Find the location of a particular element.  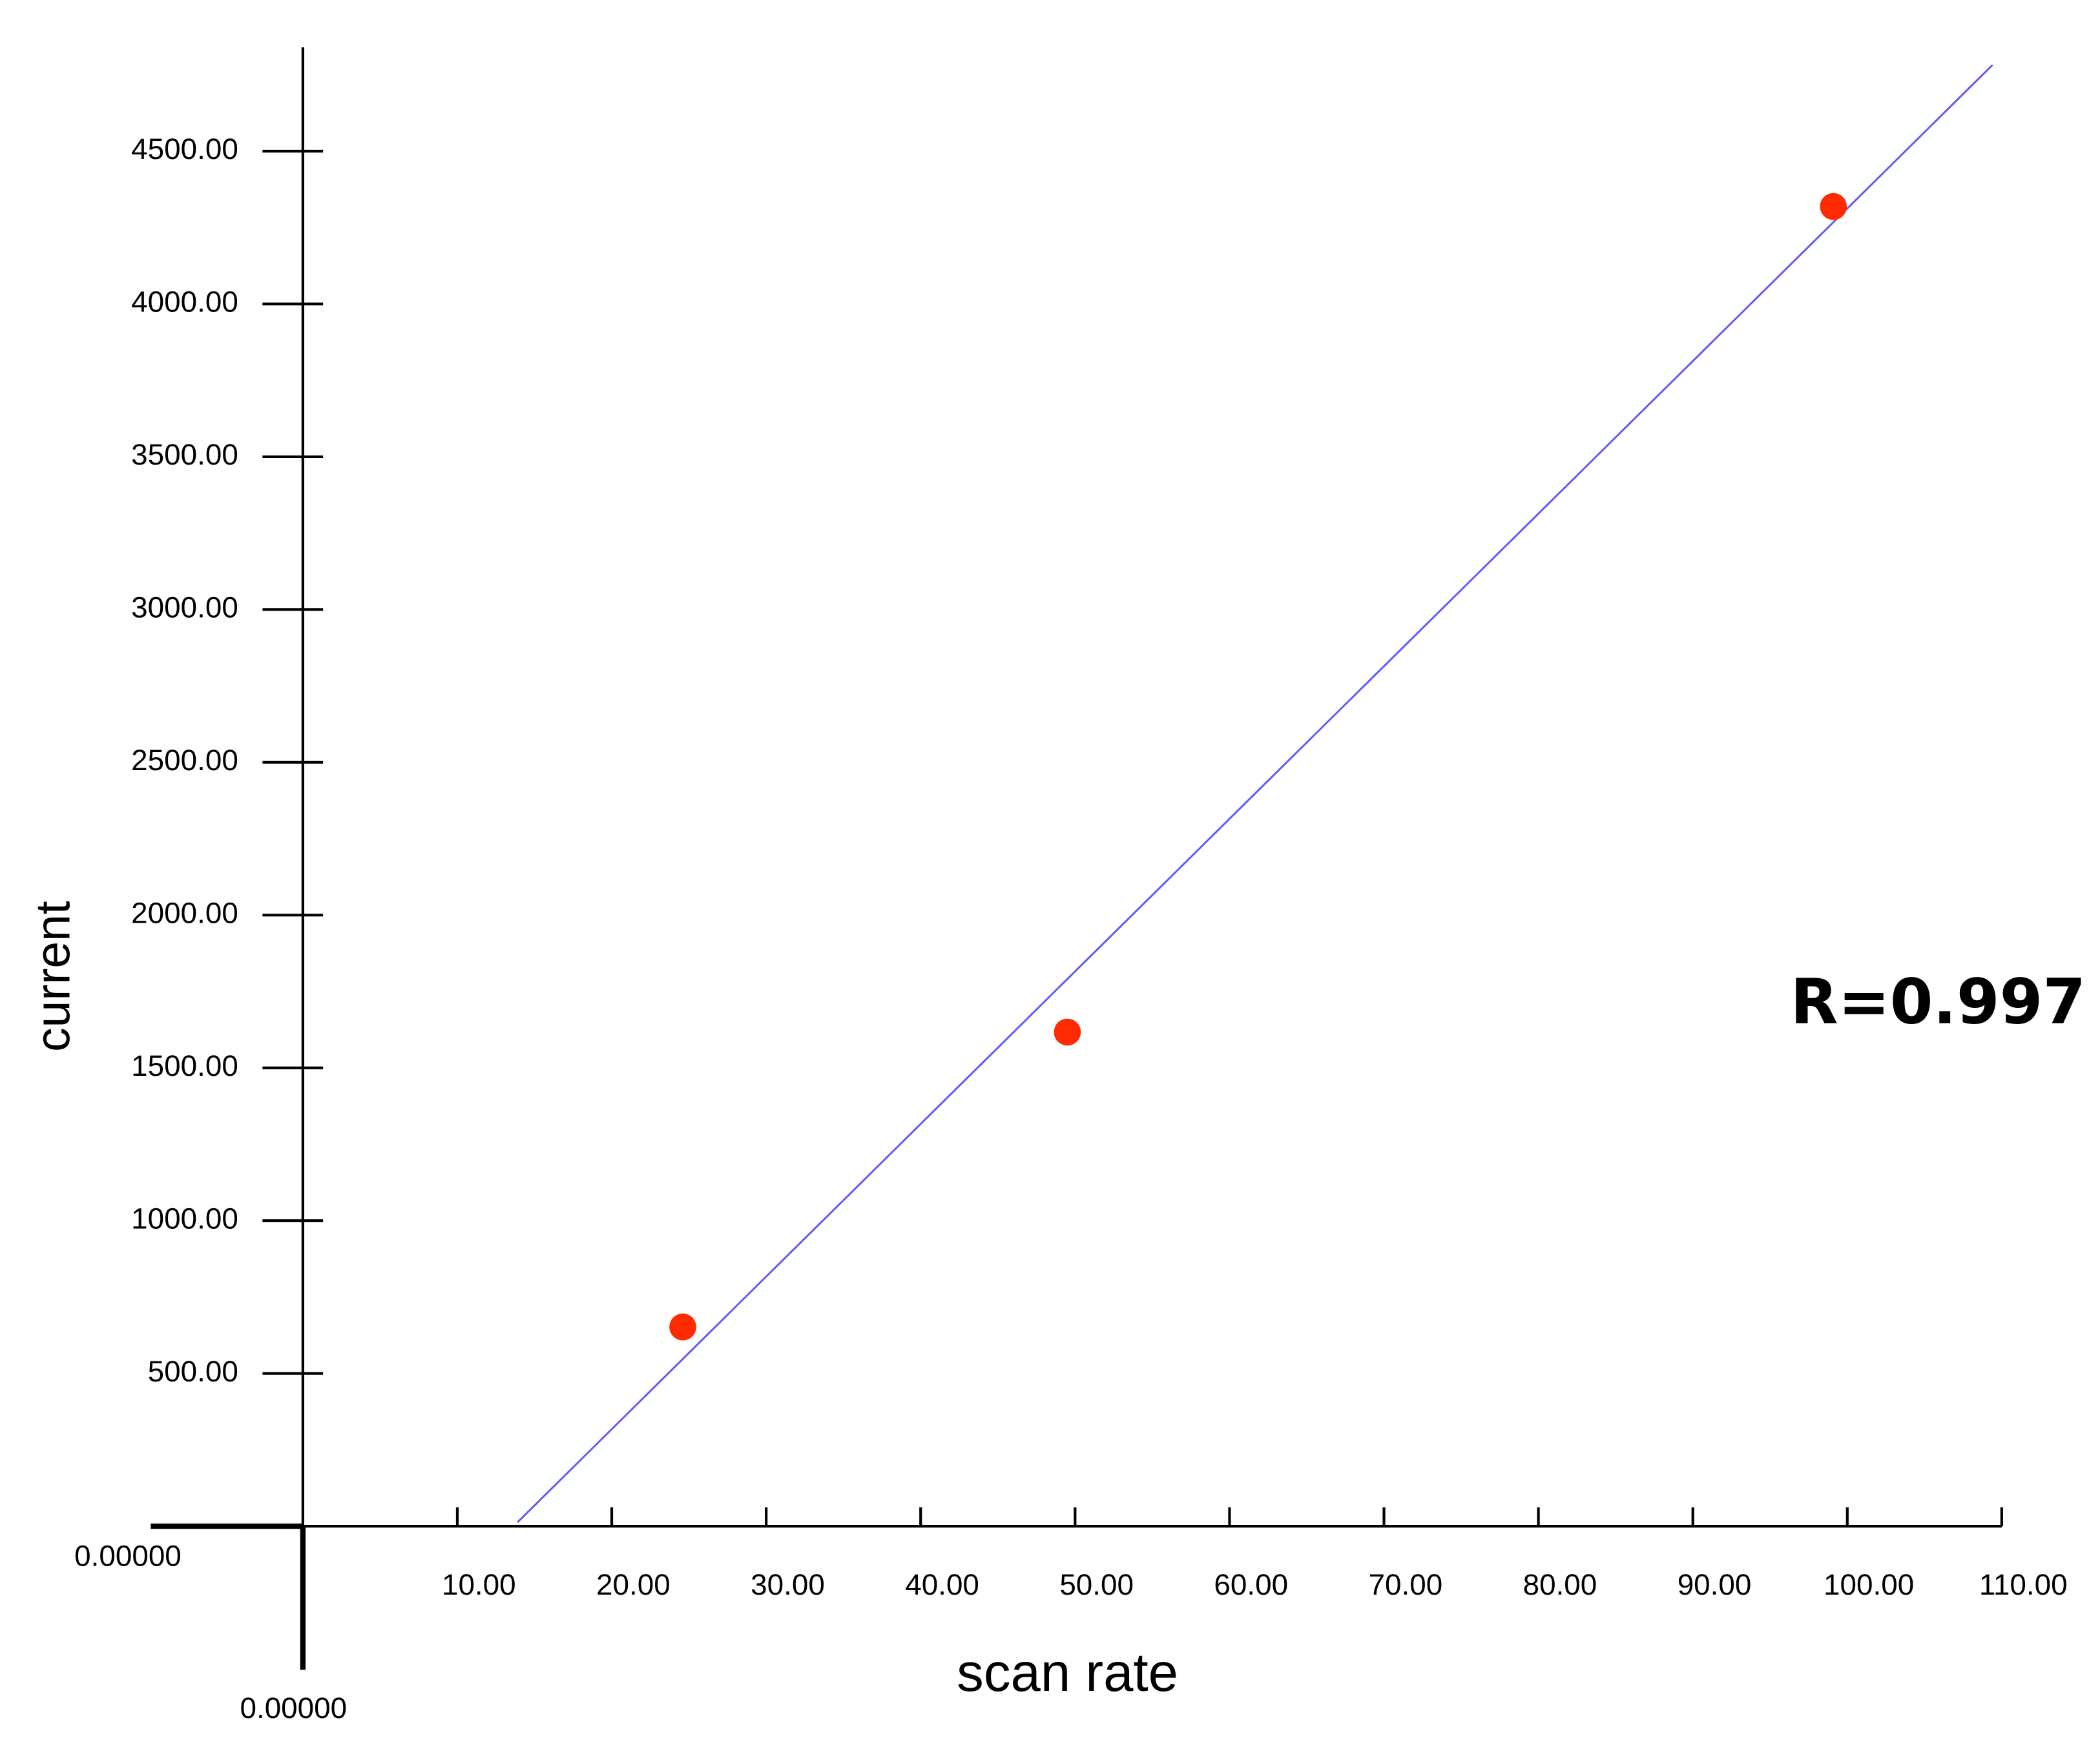

x-tick-label: 110.00 is located at coordinates (2024, 1584).